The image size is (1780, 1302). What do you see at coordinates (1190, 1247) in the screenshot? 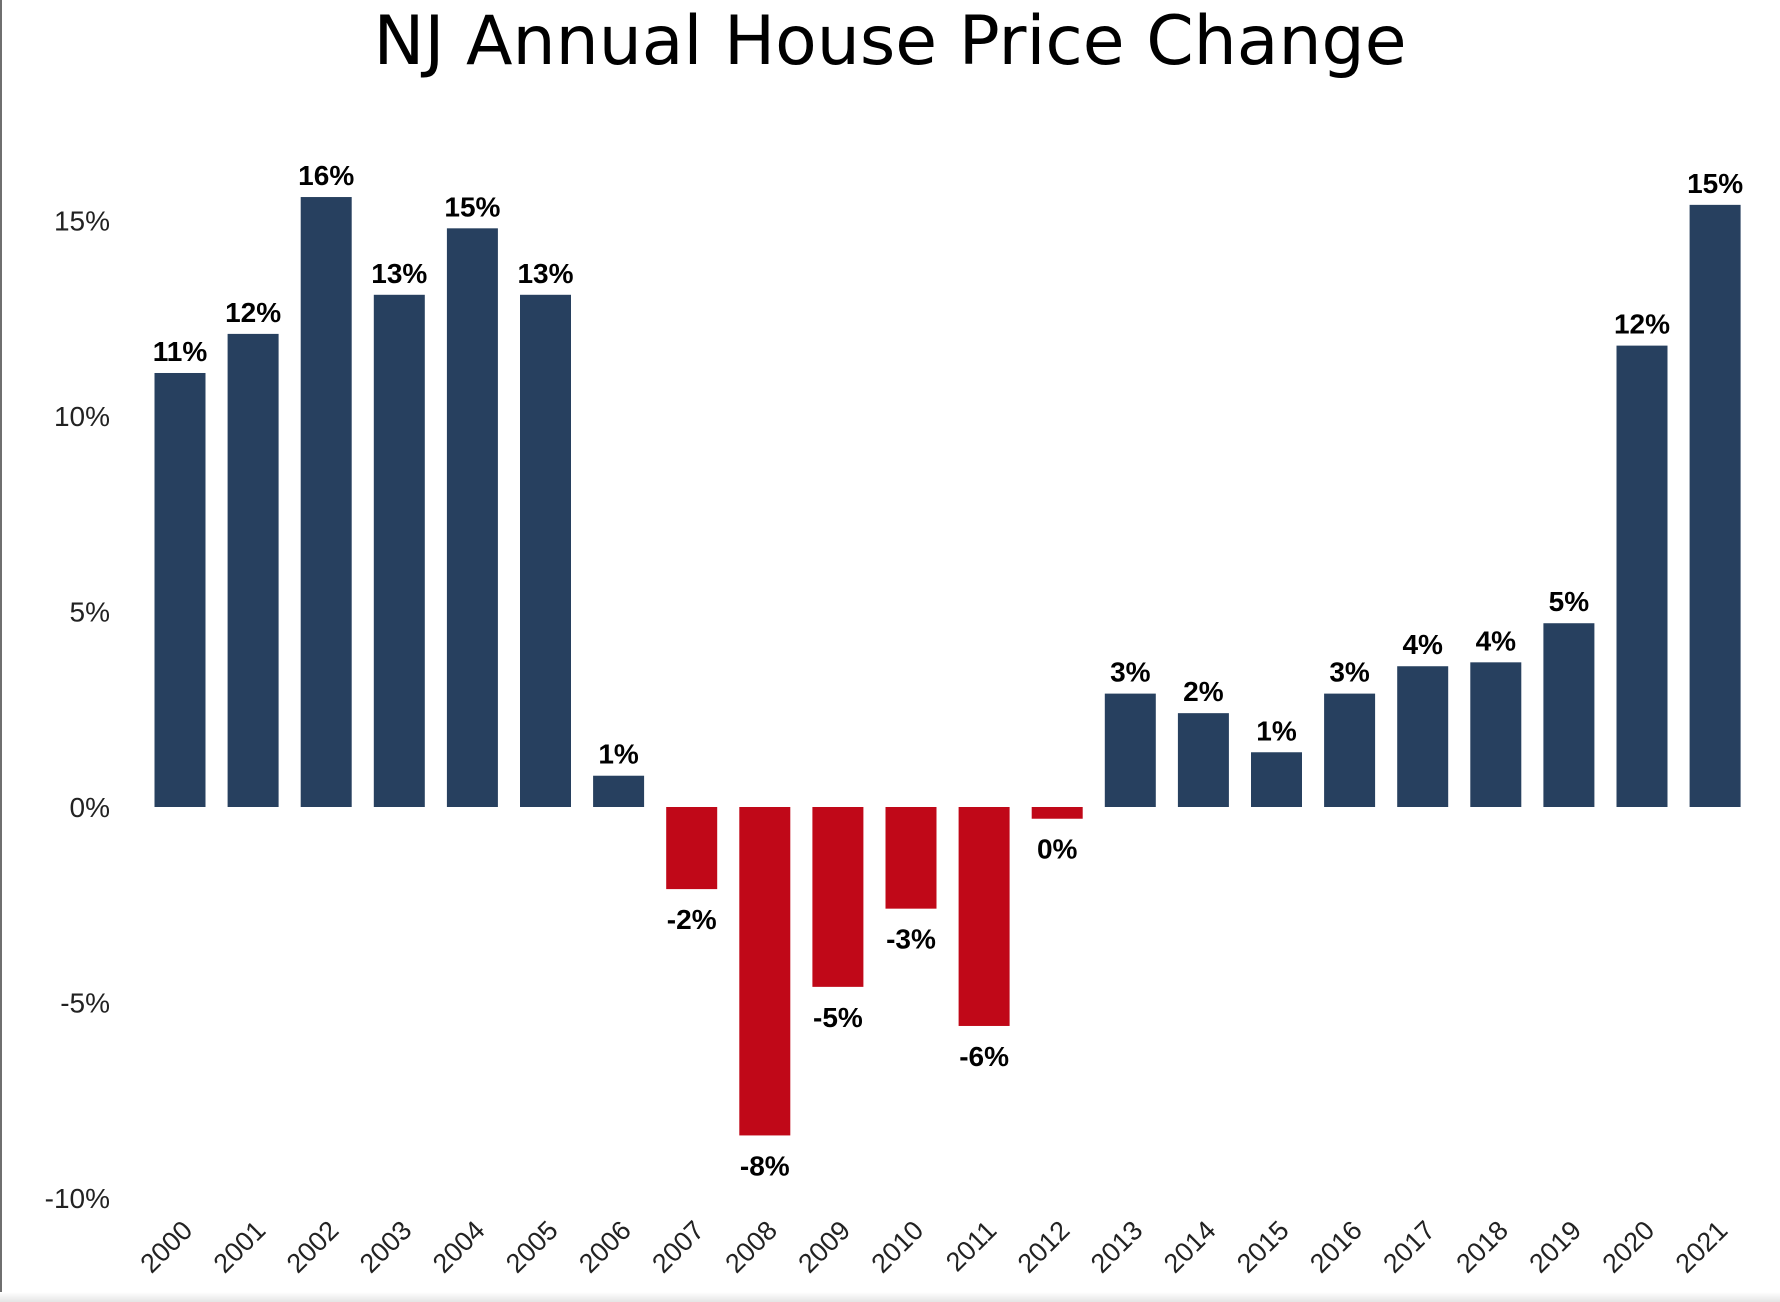
I see `x-tick-label: 2014` at bounding box center [1190, 1247].